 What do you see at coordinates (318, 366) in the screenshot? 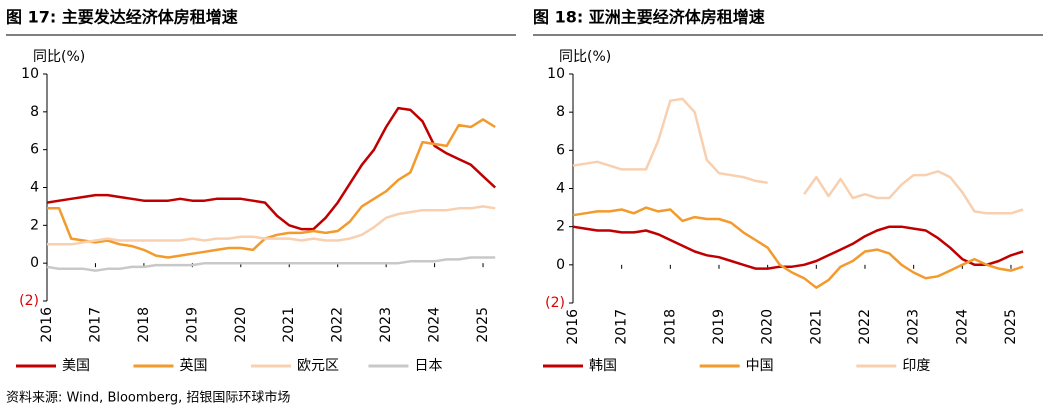
I see `legend-label: 欧元区` at bounding box center [318, 366].